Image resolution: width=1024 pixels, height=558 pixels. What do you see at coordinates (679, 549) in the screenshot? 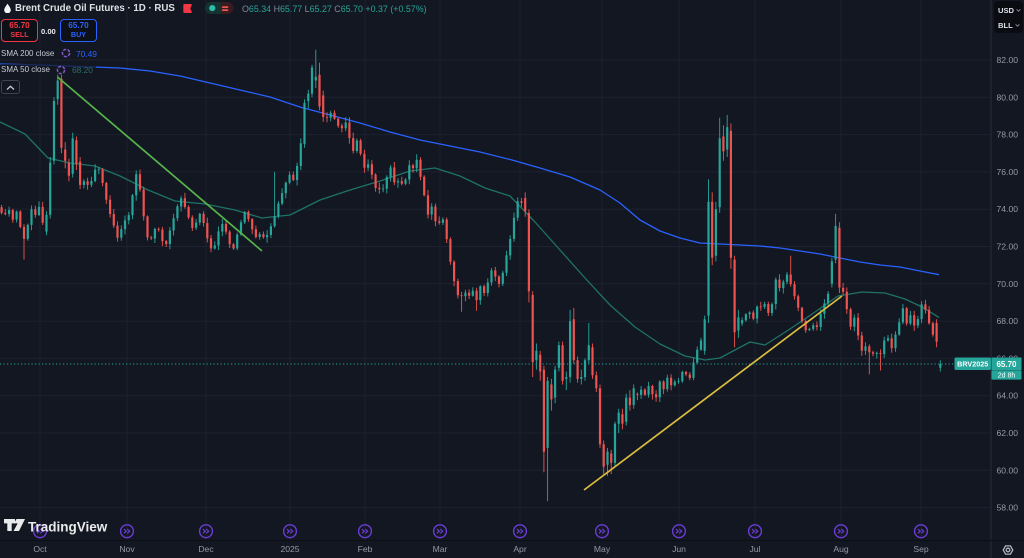
I see `svg-text: Jun` at bounding box center [679, 549].